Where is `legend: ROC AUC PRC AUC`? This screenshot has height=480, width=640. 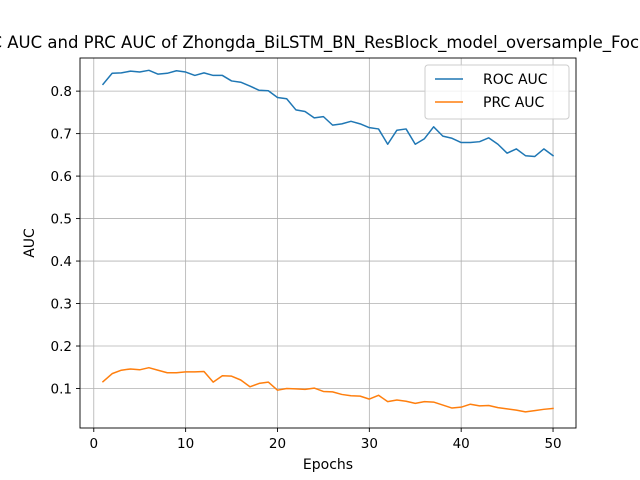 legend: ROC AUC PRC AUC is located at coordinates (497, 92).